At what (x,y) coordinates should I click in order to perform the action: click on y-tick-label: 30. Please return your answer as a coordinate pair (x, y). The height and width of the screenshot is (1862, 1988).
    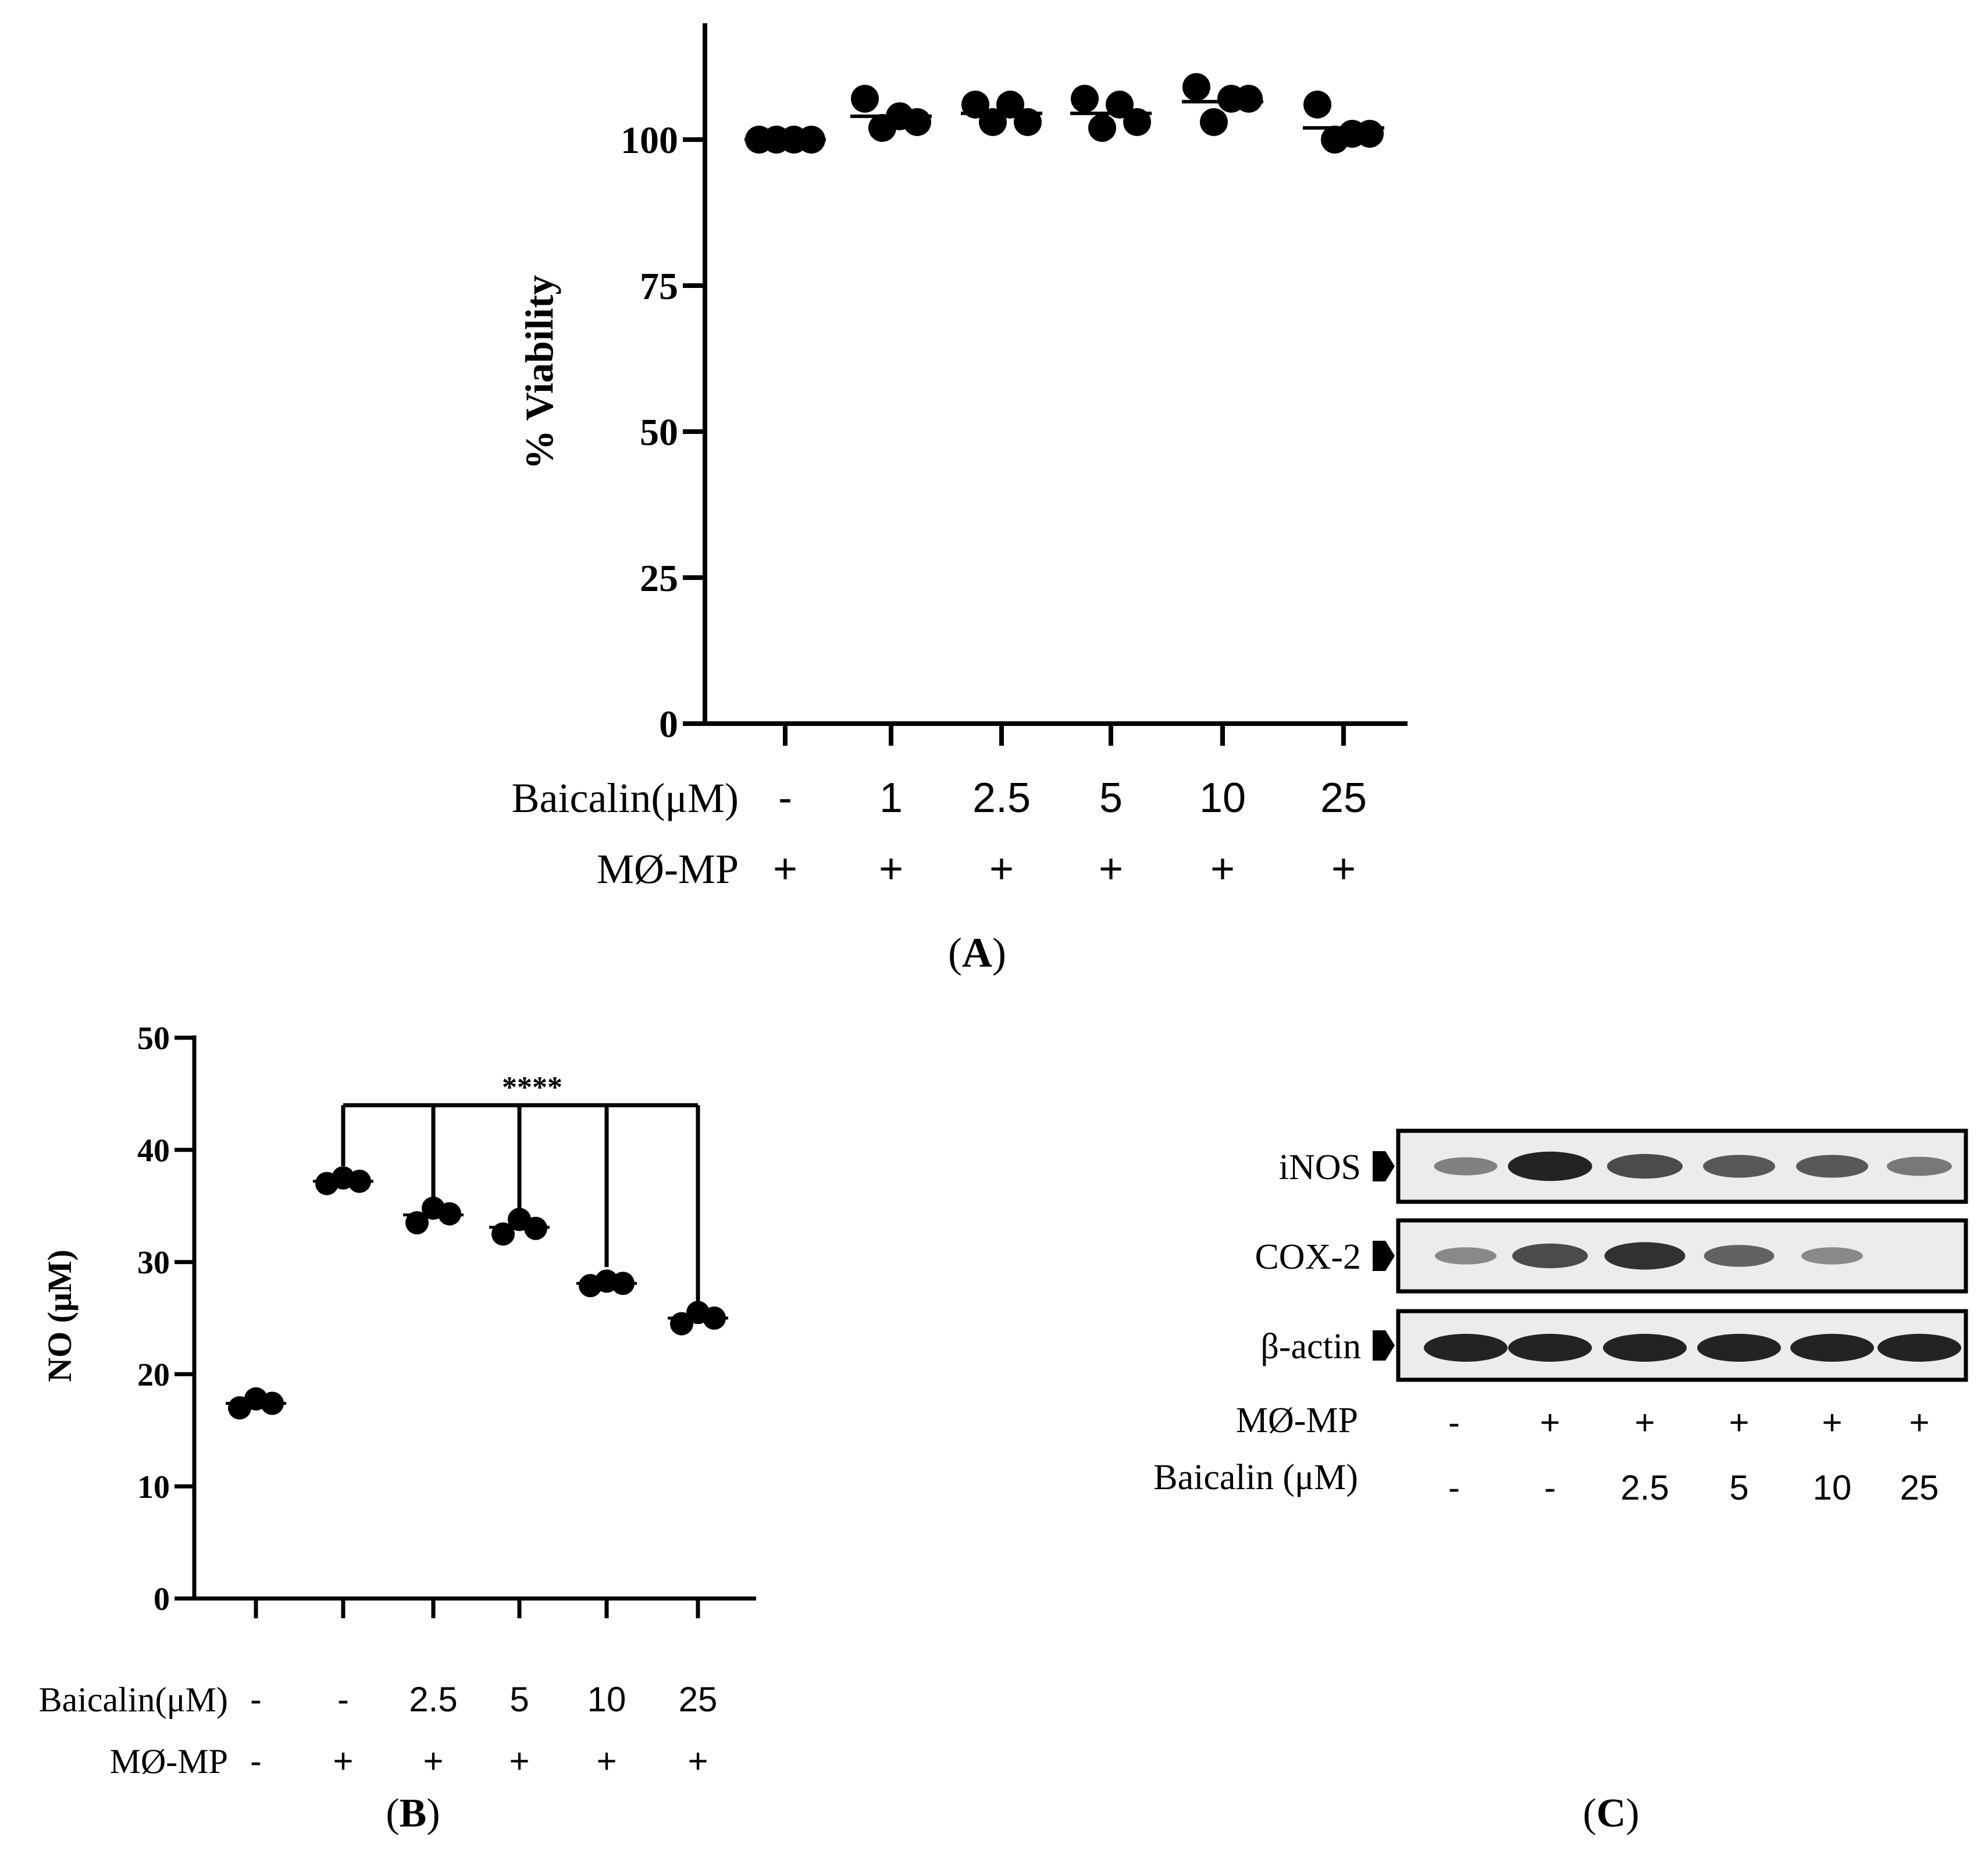
    Looking at the image, I should click on (154, 1263).